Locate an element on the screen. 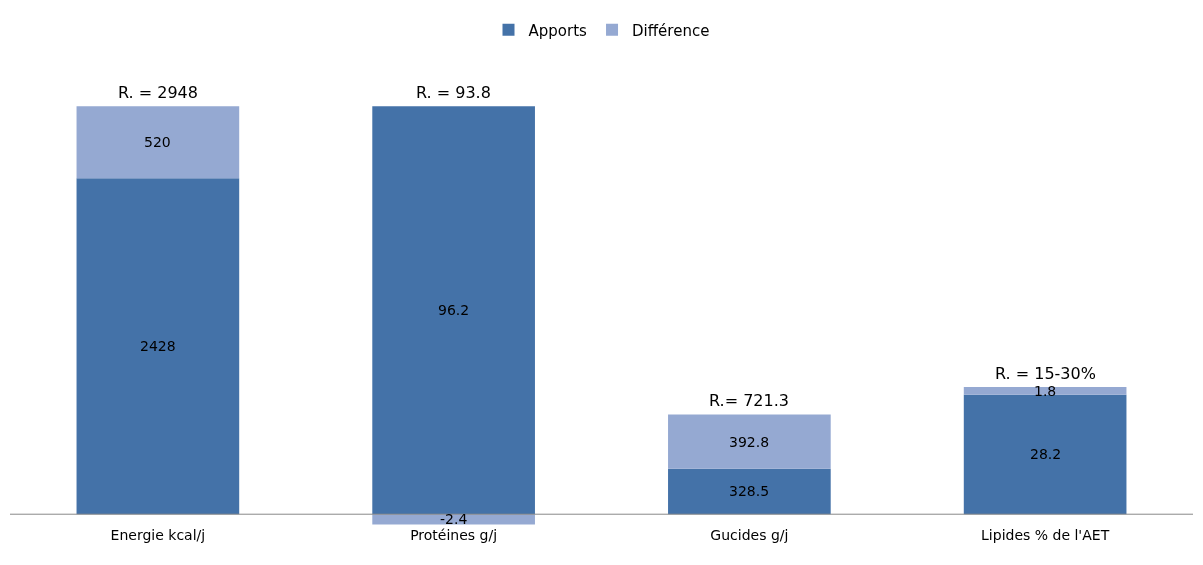 The height and width of the screenshot is (565, 1203). data-label: 328.5 is located at coordinates (749, 491).